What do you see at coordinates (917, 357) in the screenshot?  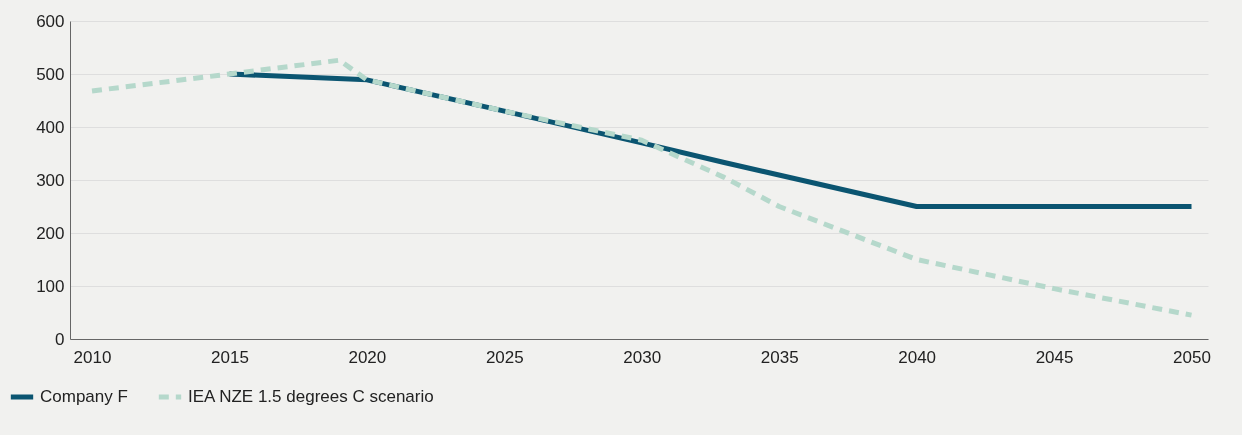 I see `x-tick-label: 2040` at bounding box center [917, 357].